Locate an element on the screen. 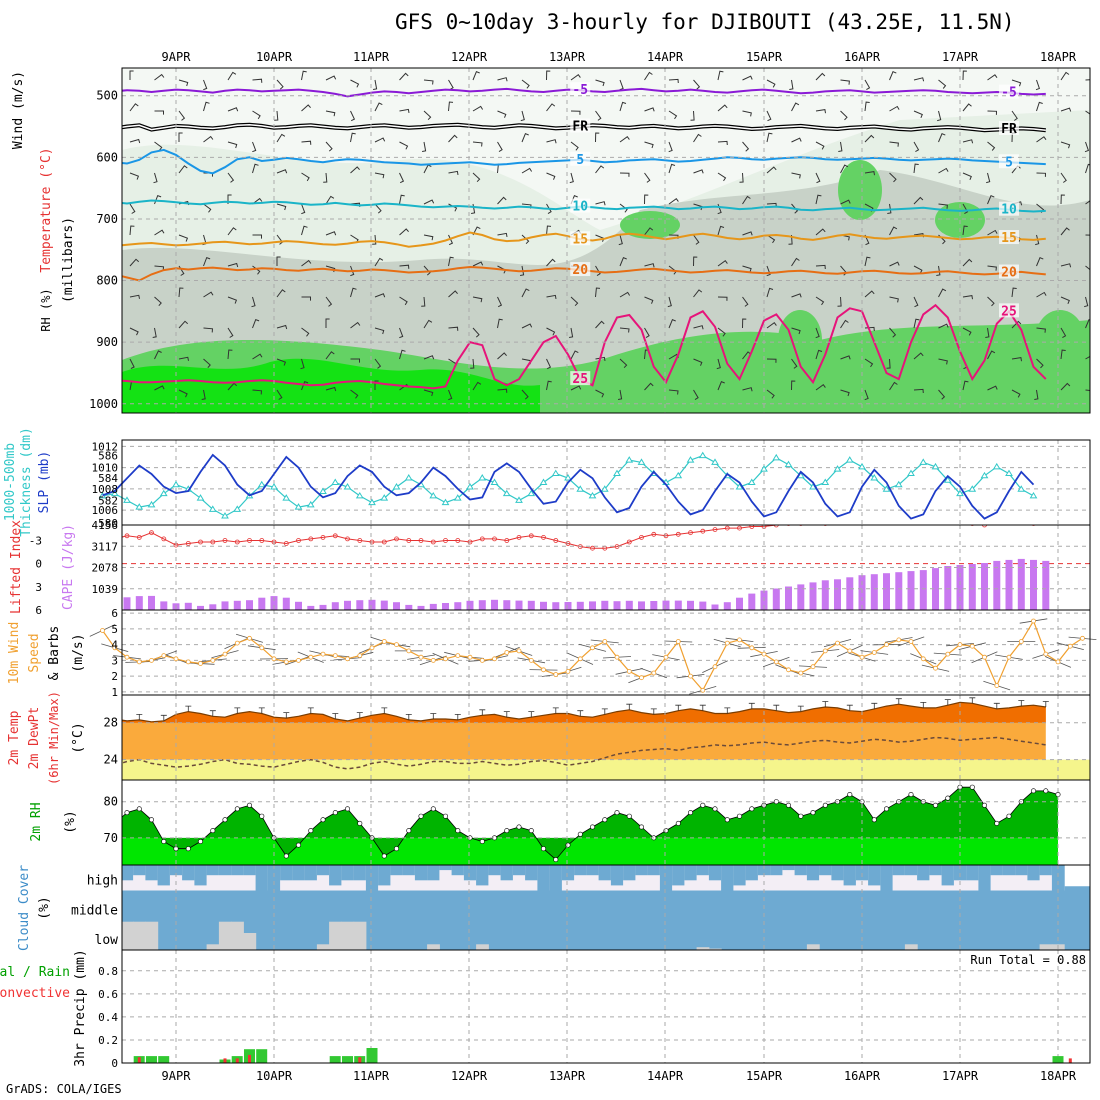 This screenshot has width=1100, height=1100. isotherm-line is located at coordinates (584, 346).